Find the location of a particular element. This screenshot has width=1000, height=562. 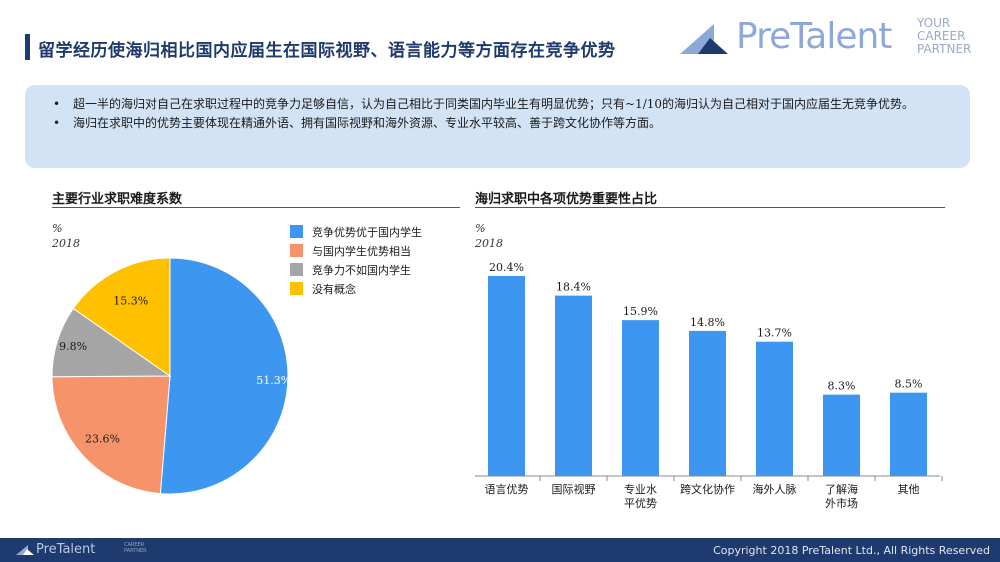

legend-label: 没有概念 is located at coordinates (334, 289).